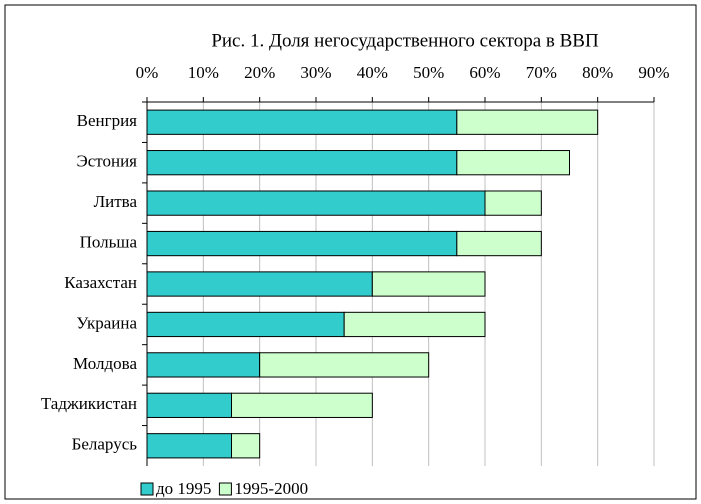 The width and height of the screenshot is (701, 504). Describe the element at coordinates (203, 72) in the screenshot. I see `x-tick-label: 10%` at that location.